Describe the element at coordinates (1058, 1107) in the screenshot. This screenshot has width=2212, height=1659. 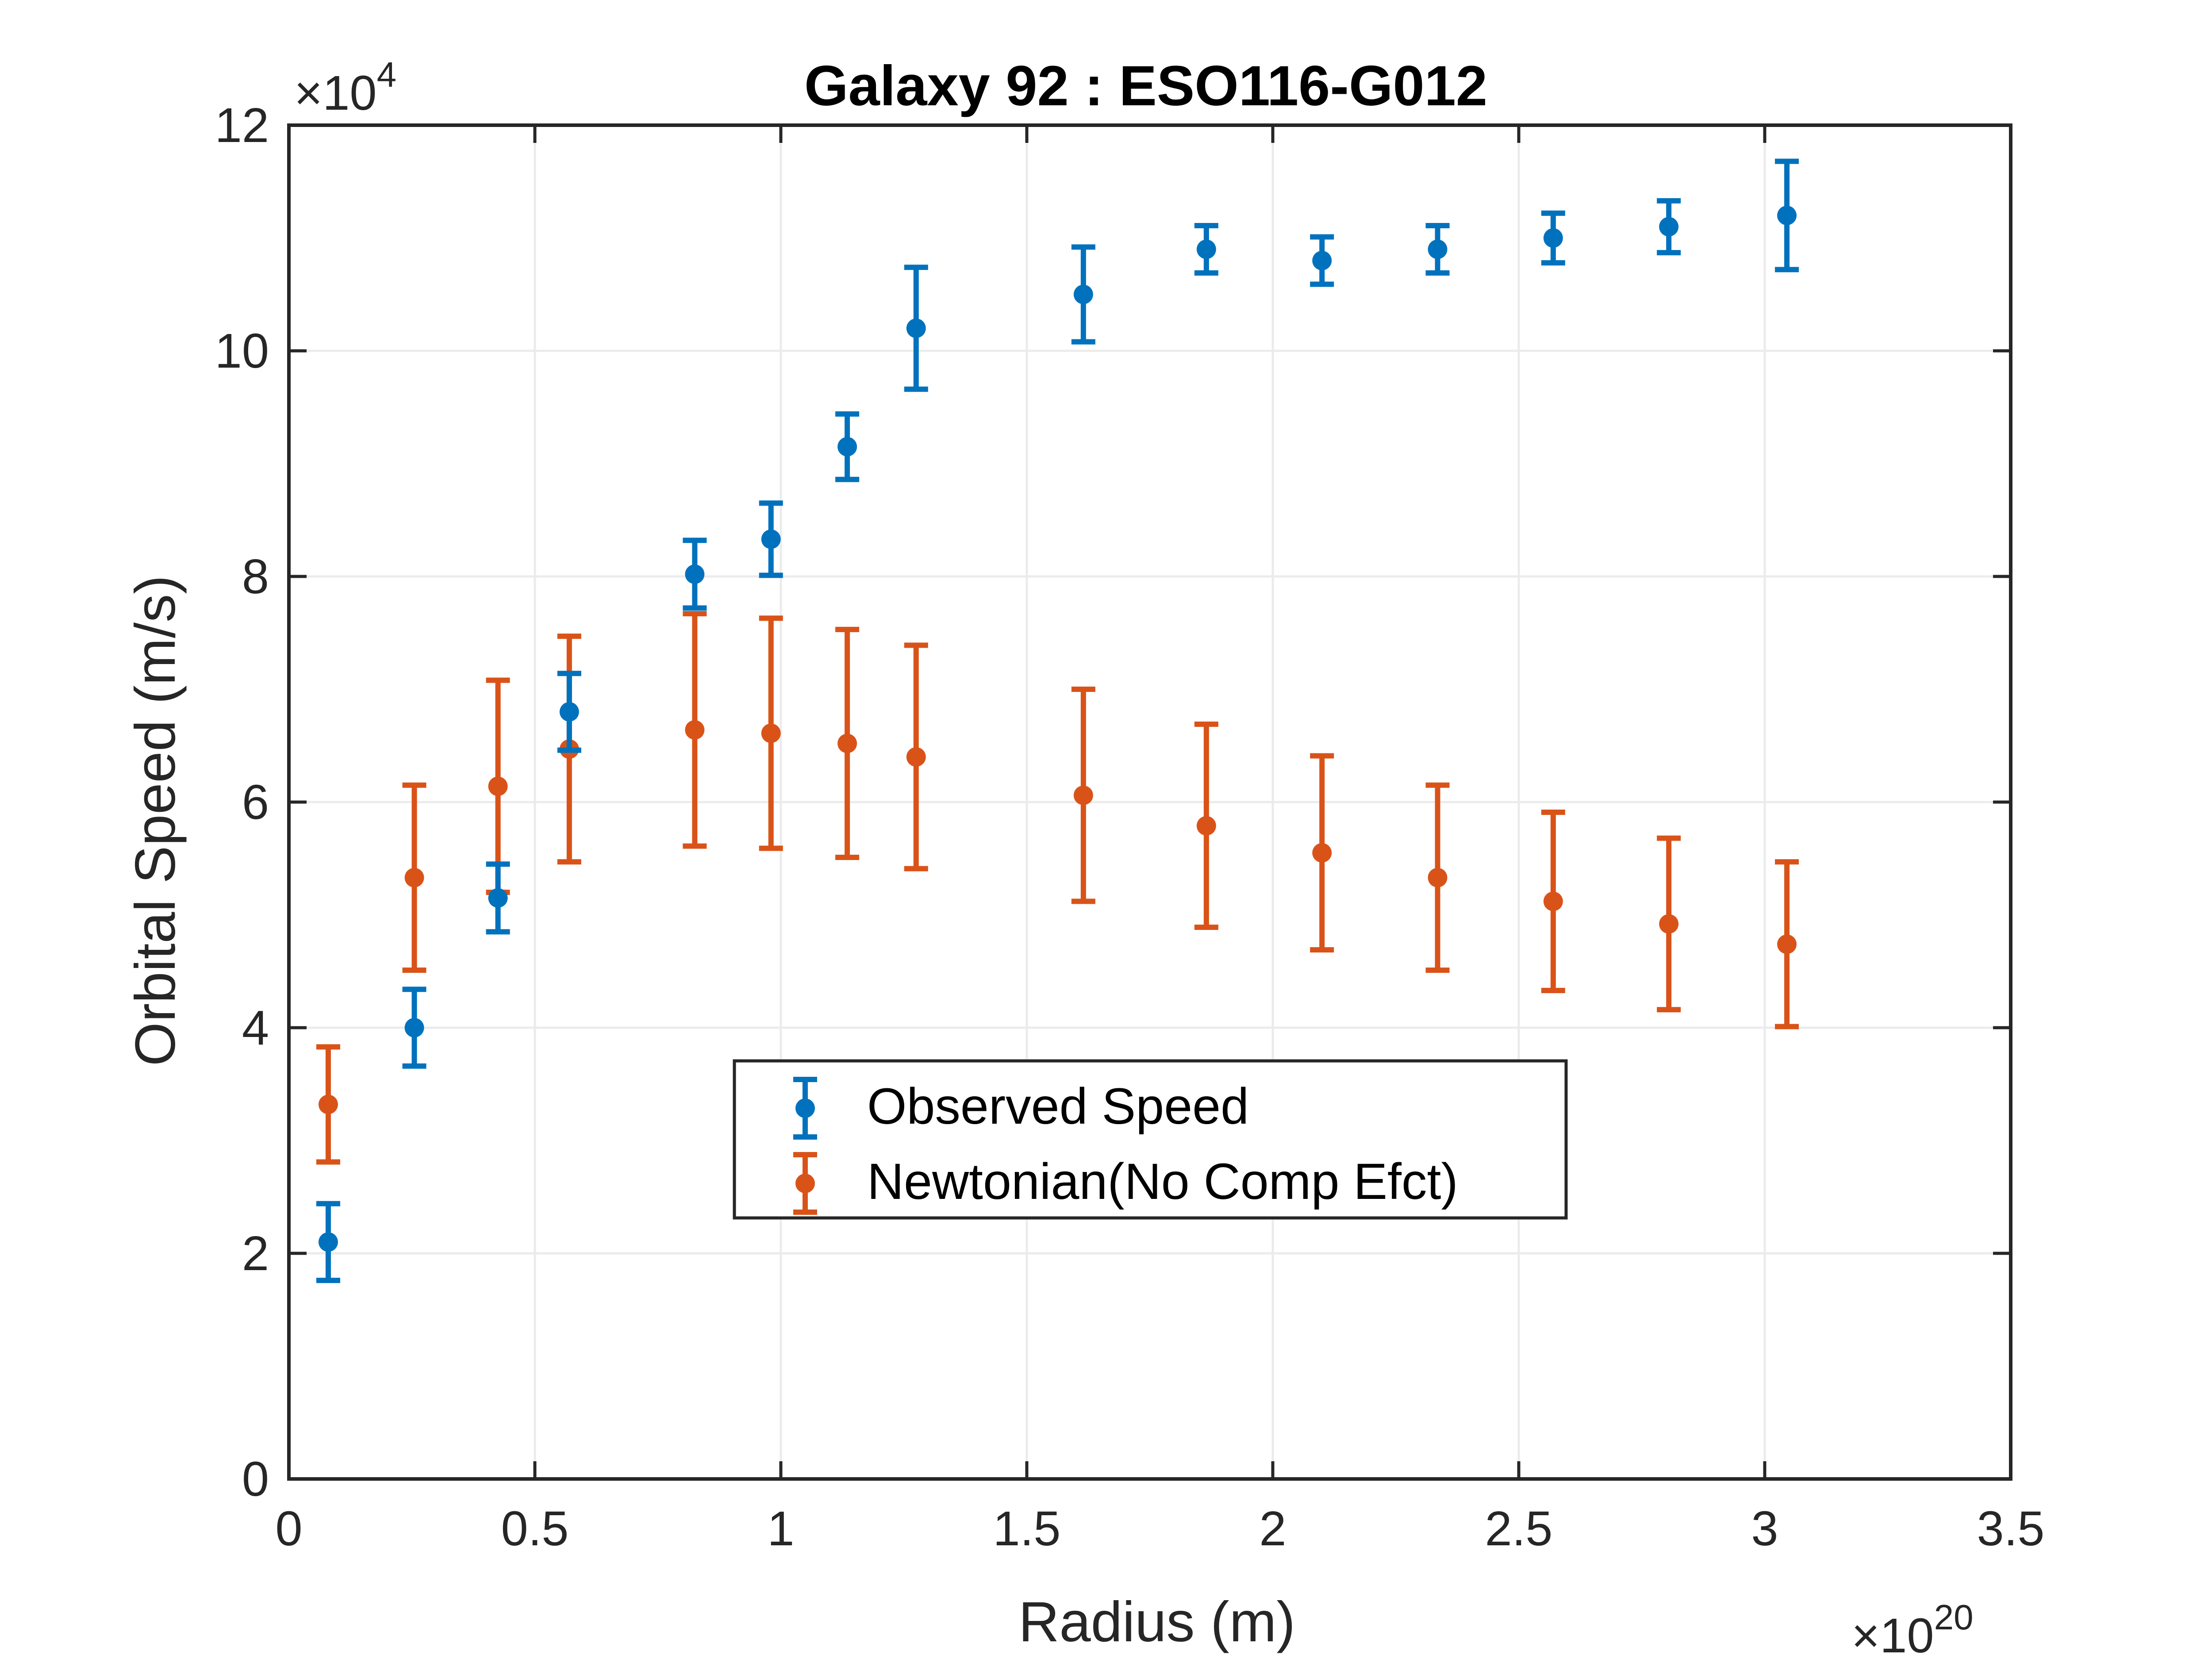
I see `legend-label-observed: Observed Speed` at that location.